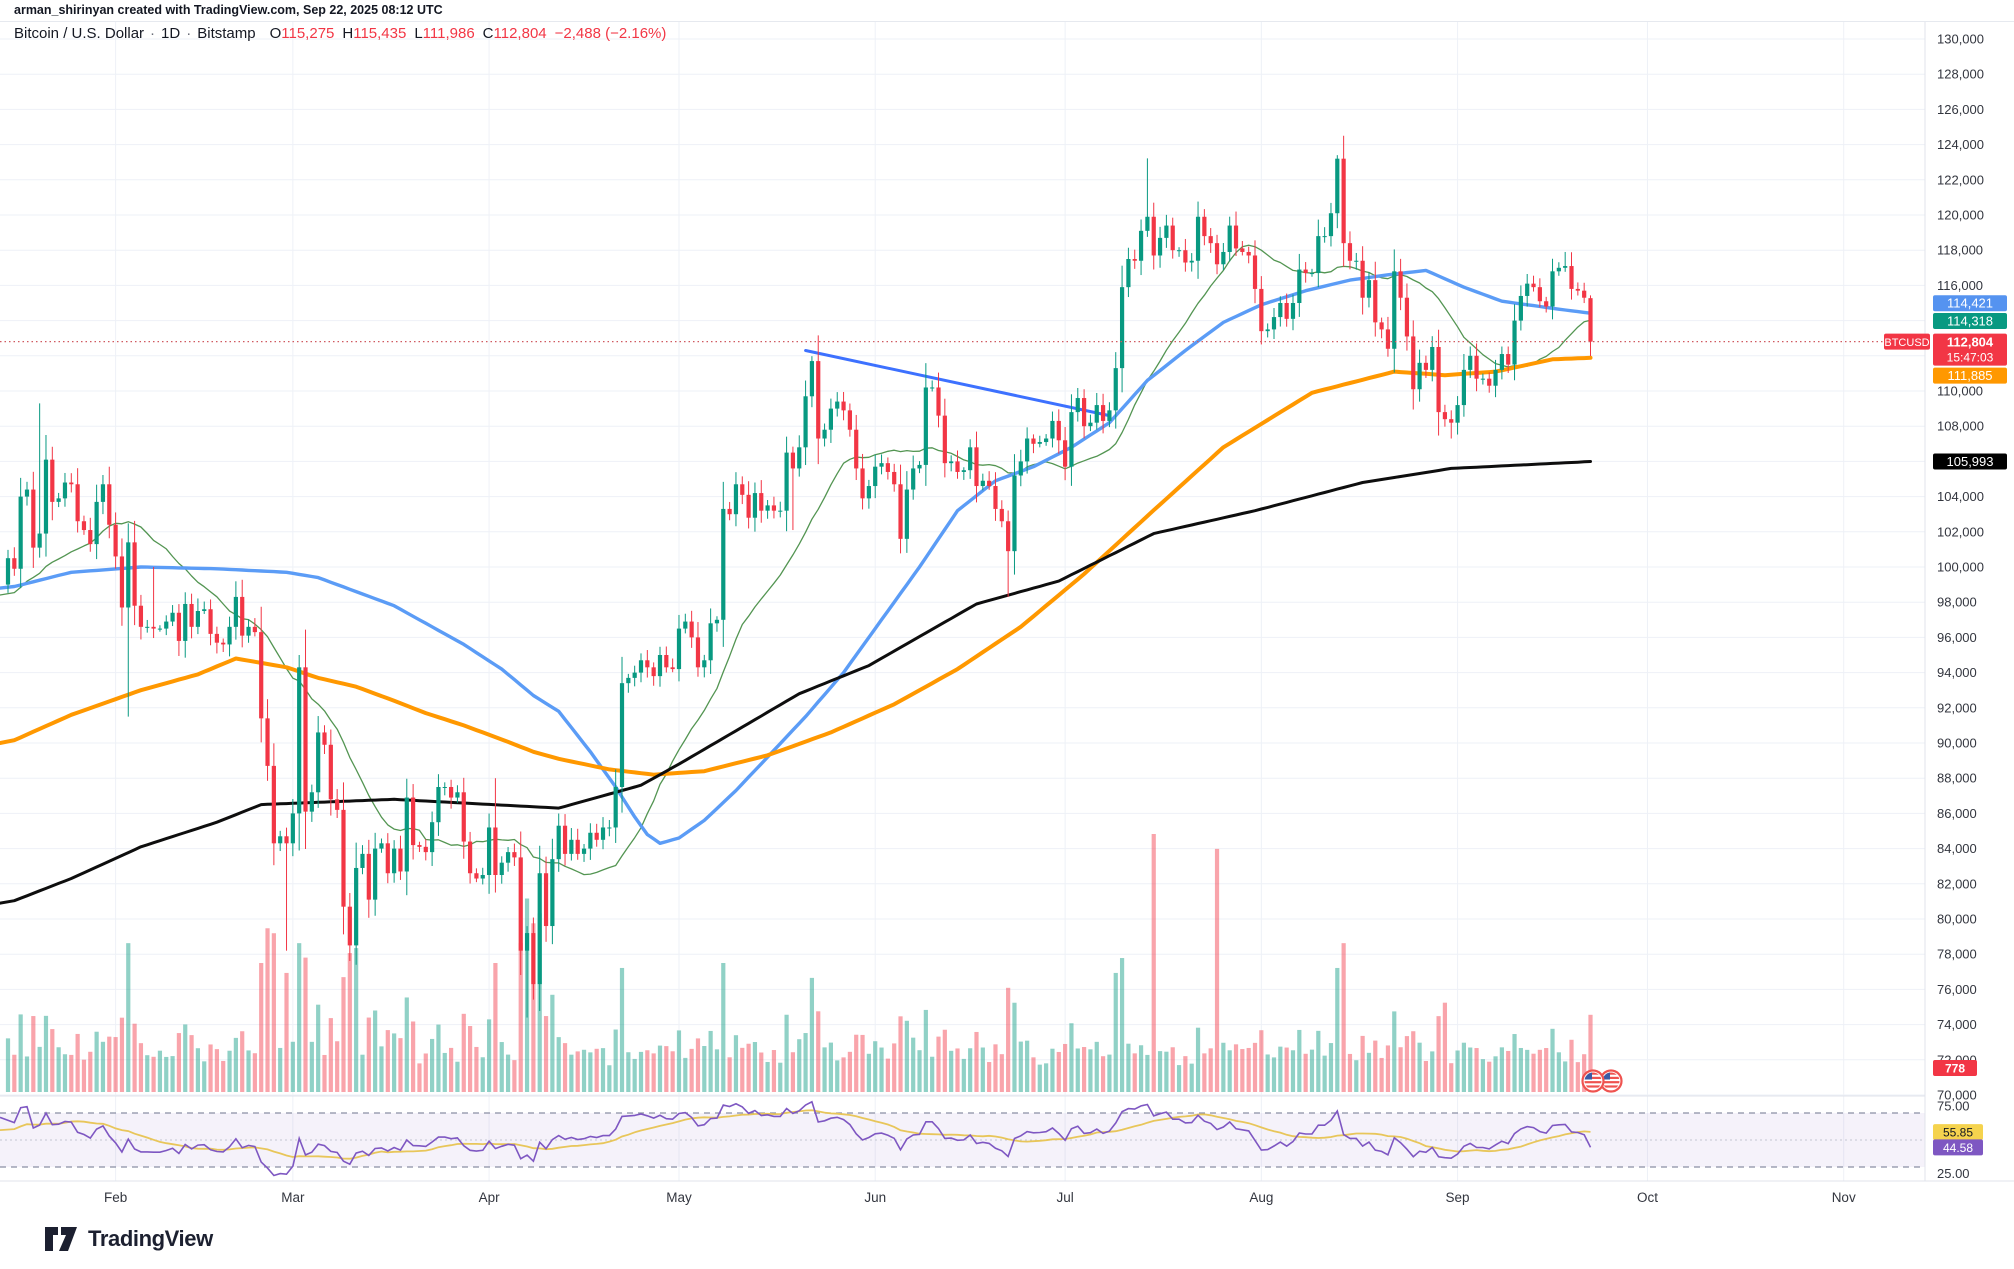  What do you see at coordinates (150, 1238) in the screenshot?
I see `tradingview-logo-text: TradingView` at bounding box center [150, 1238].